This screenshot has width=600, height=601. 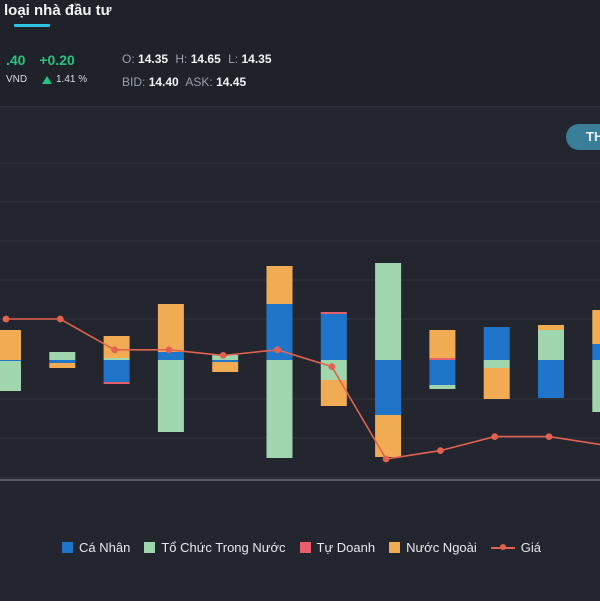 I want to click on legend-label: Nước Ngoài, so click(x=441, y=547).